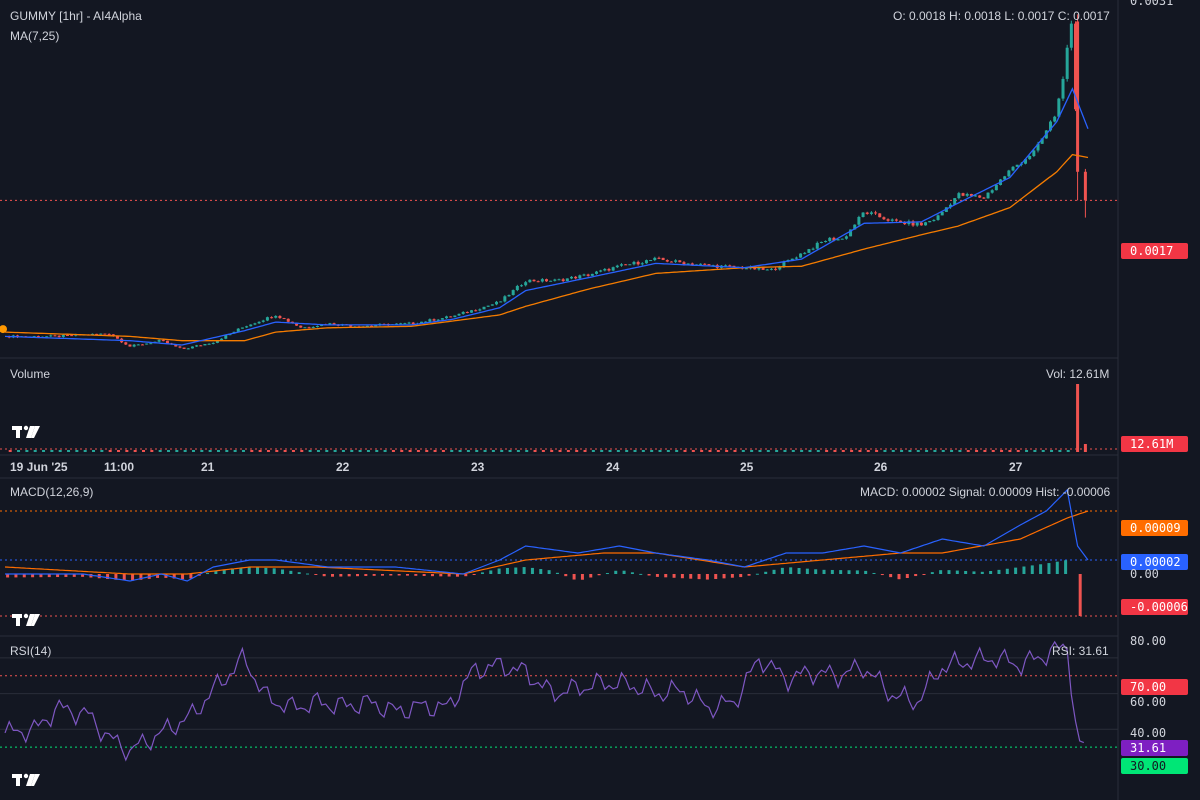  I want to click on macd-value-tag: 0.00002, so click(1154, 562).